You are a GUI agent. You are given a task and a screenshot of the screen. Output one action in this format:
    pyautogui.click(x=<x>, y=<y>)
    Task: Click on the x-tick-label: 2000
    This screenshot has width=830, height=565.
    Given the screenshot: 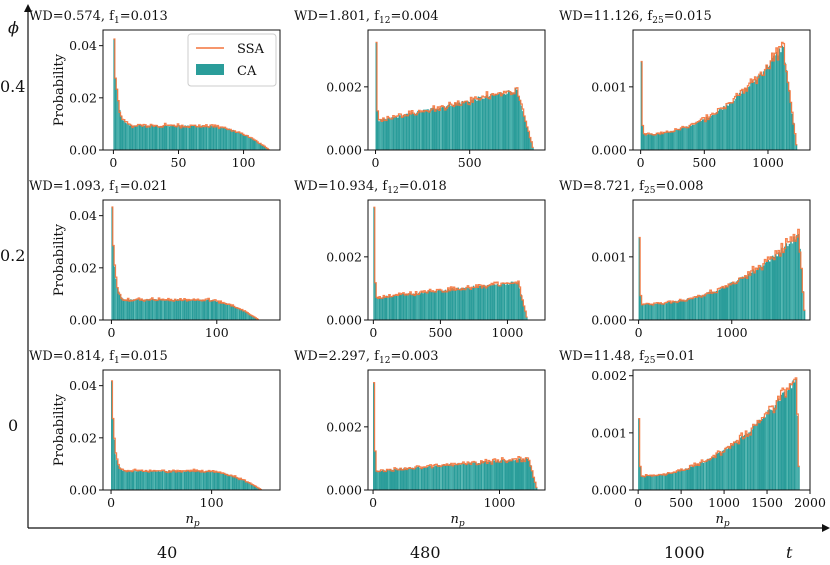 What is the action you would take?
    pyautogui.click(x=810, y=502)
    